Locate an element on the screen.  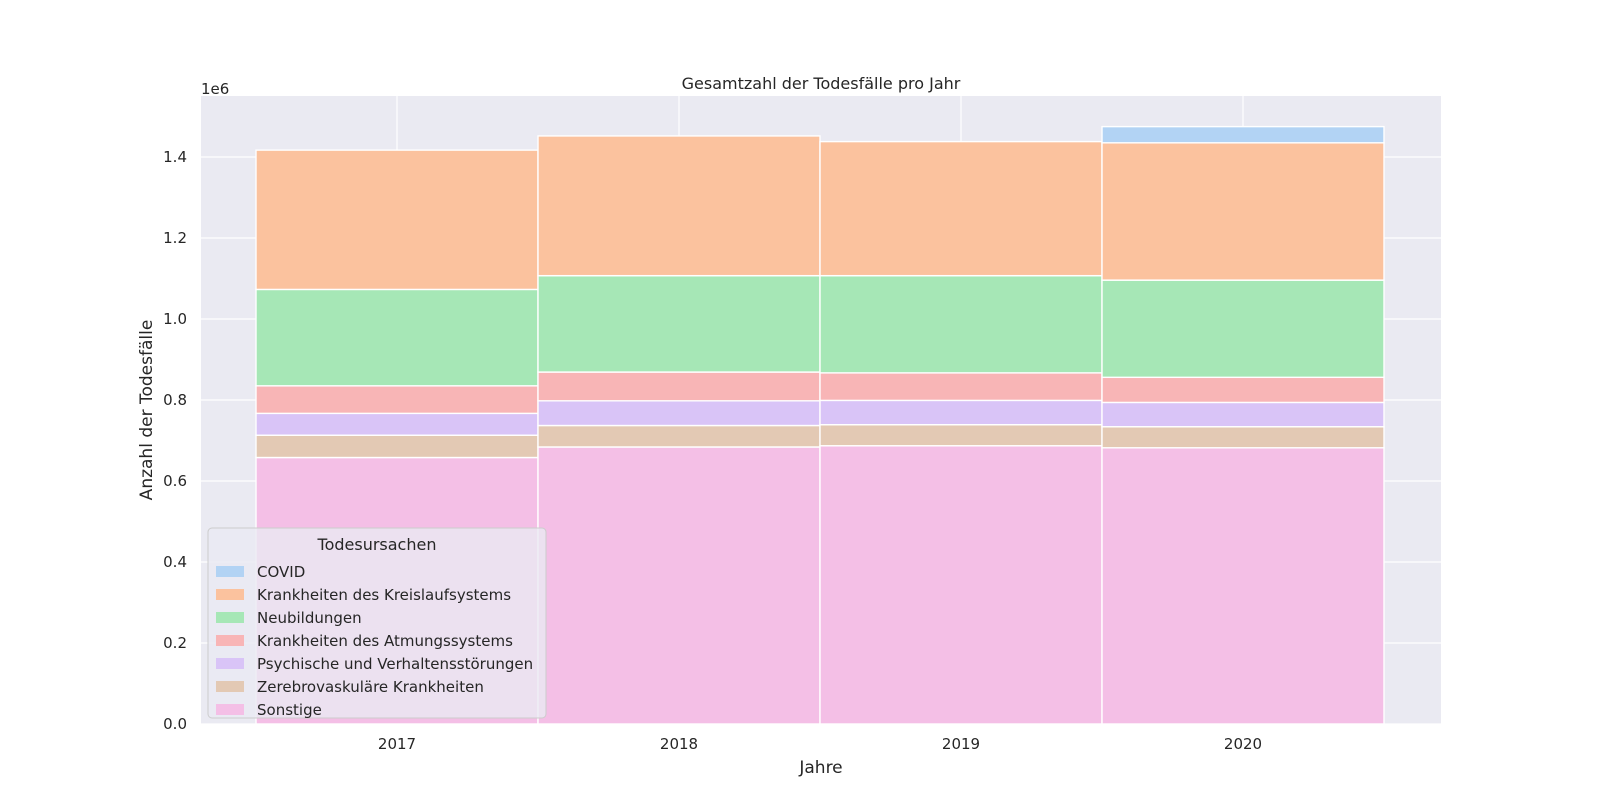
chart-title: Gesamtzahl der Todesfälle pro Jahr is located at coordinates (821, 83).